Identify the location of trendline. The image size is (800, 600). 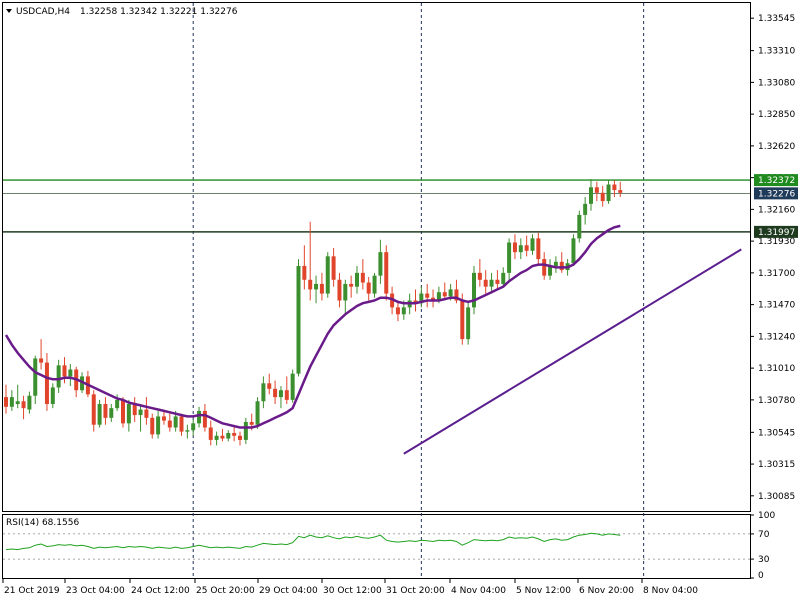
(572, 351).